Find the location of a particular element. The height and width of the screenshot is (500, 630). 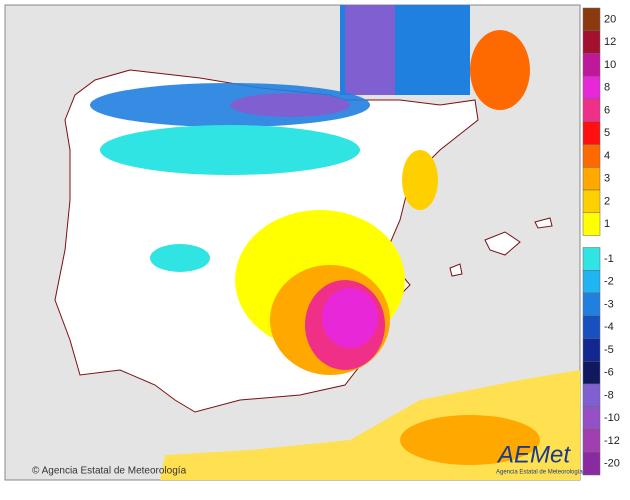

legend-label: 6 is located at coordinates (607, 110).